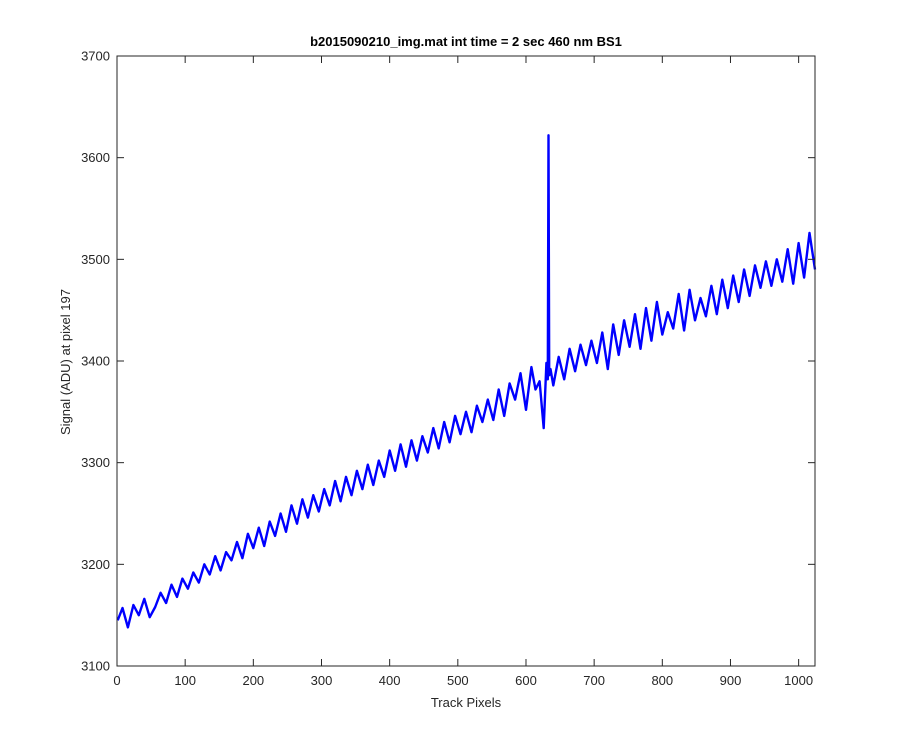 The width and height of the screenshot is (900, 755). What do you see at coordinates (798, 680) in the screenshot?
I see `x-tick-label: 1000` at bounding box center [798, 680].